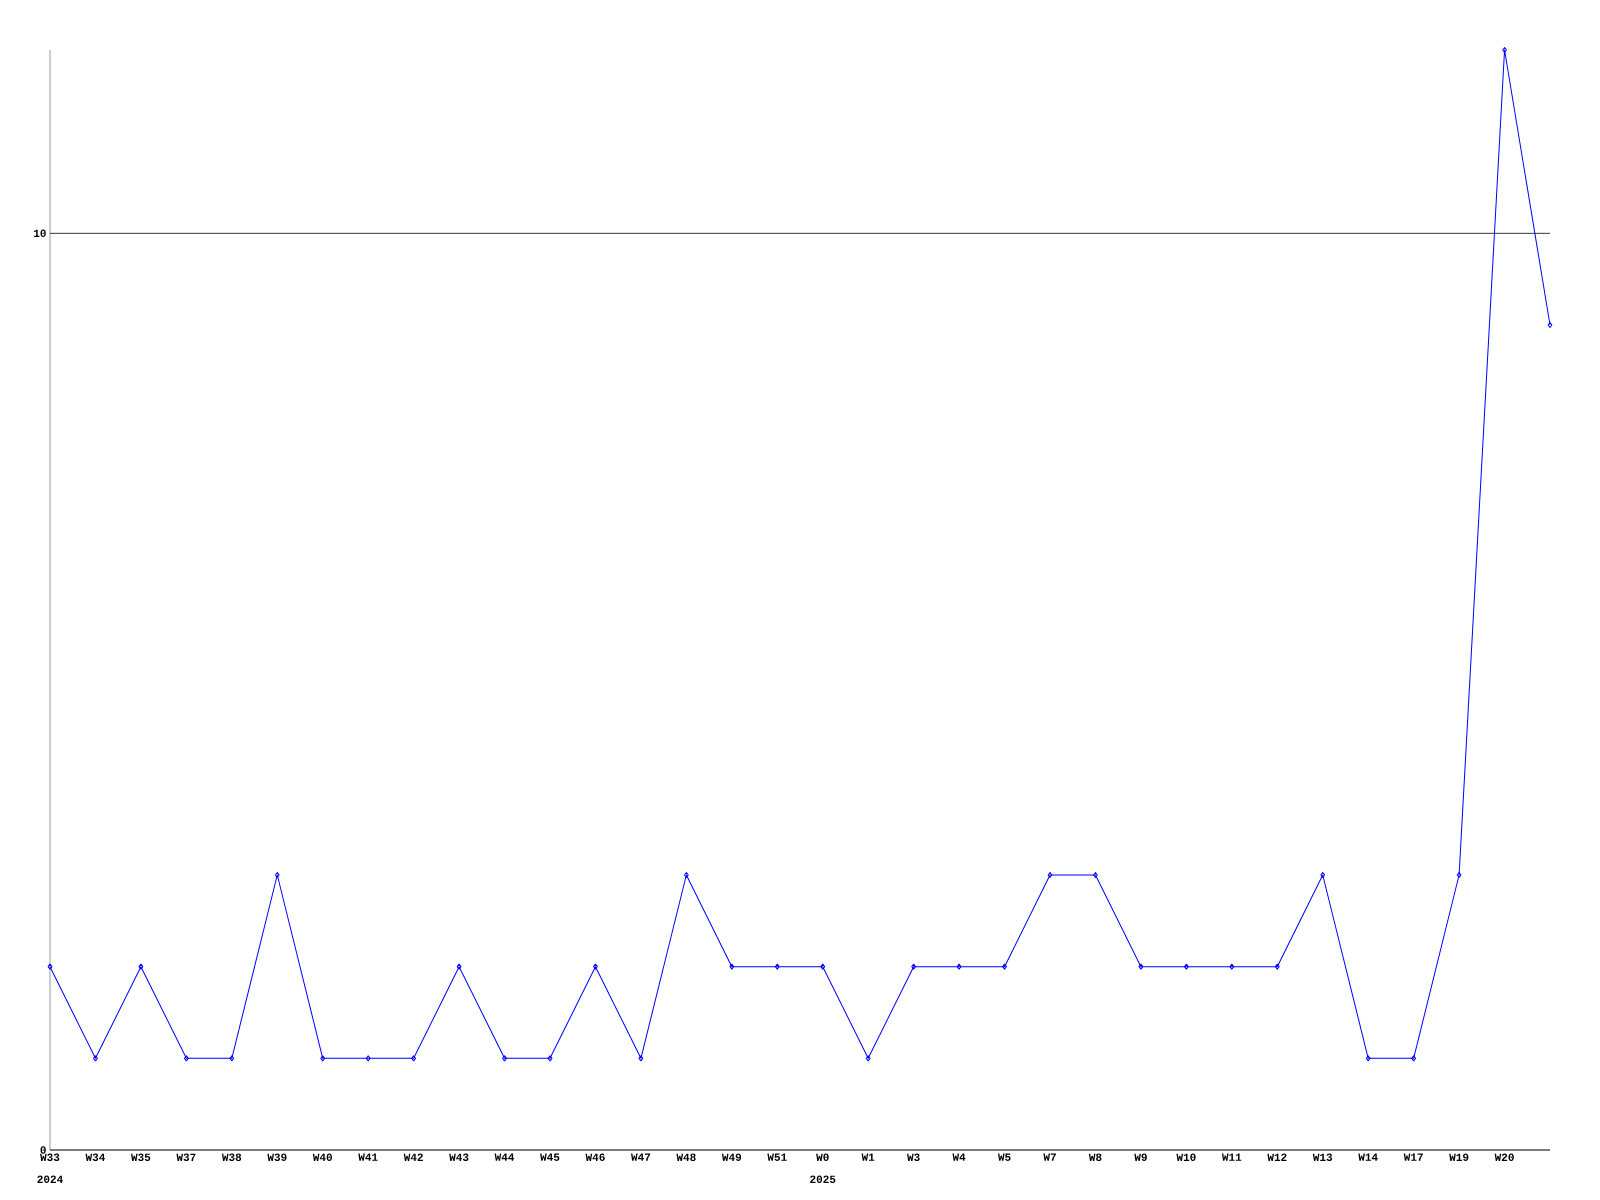 Image resolution: width=1600 pixels, height=1200 pixels. What do you see at coordinates (1322, 1157) in the screenshot?
I see `x-tick-label: W13` at bounding box center [1322, 1157].